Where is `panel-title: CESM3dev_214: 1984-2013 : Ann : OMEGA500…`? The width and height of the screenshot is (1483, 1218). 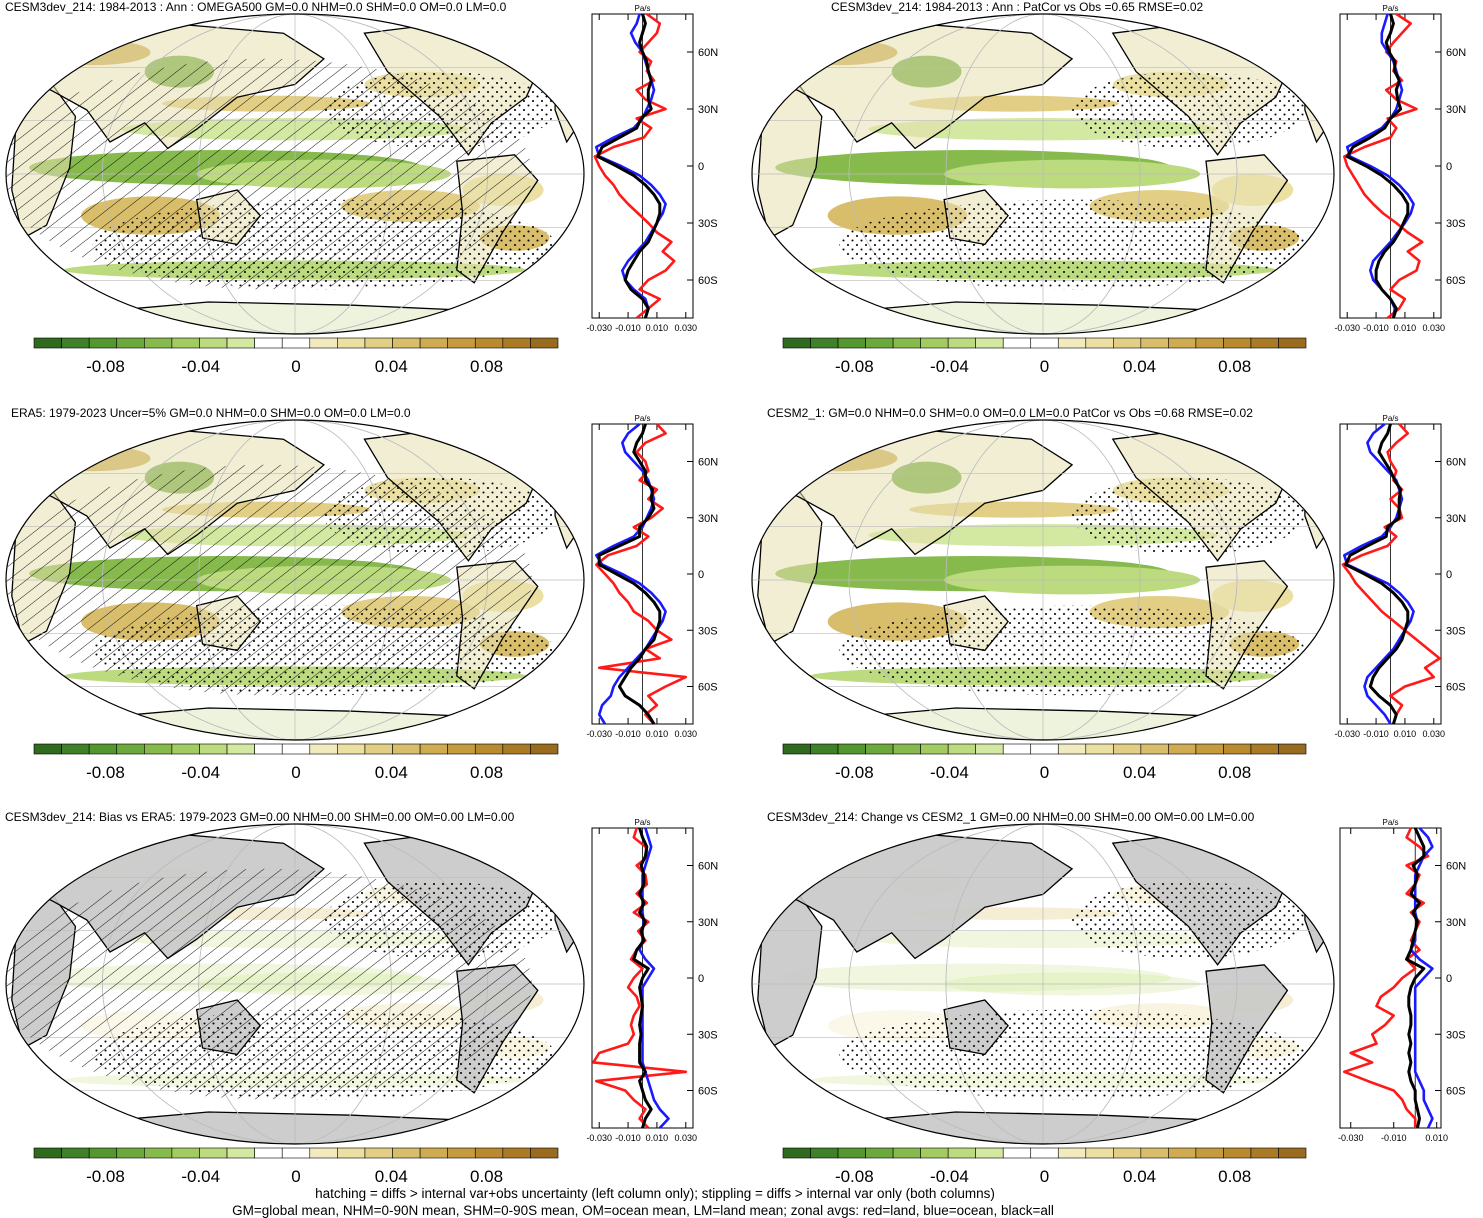 panel-title: CESM3dev_214: 1984-2013 : Ann : OMEGA500… is located at coordinates (256, 7).